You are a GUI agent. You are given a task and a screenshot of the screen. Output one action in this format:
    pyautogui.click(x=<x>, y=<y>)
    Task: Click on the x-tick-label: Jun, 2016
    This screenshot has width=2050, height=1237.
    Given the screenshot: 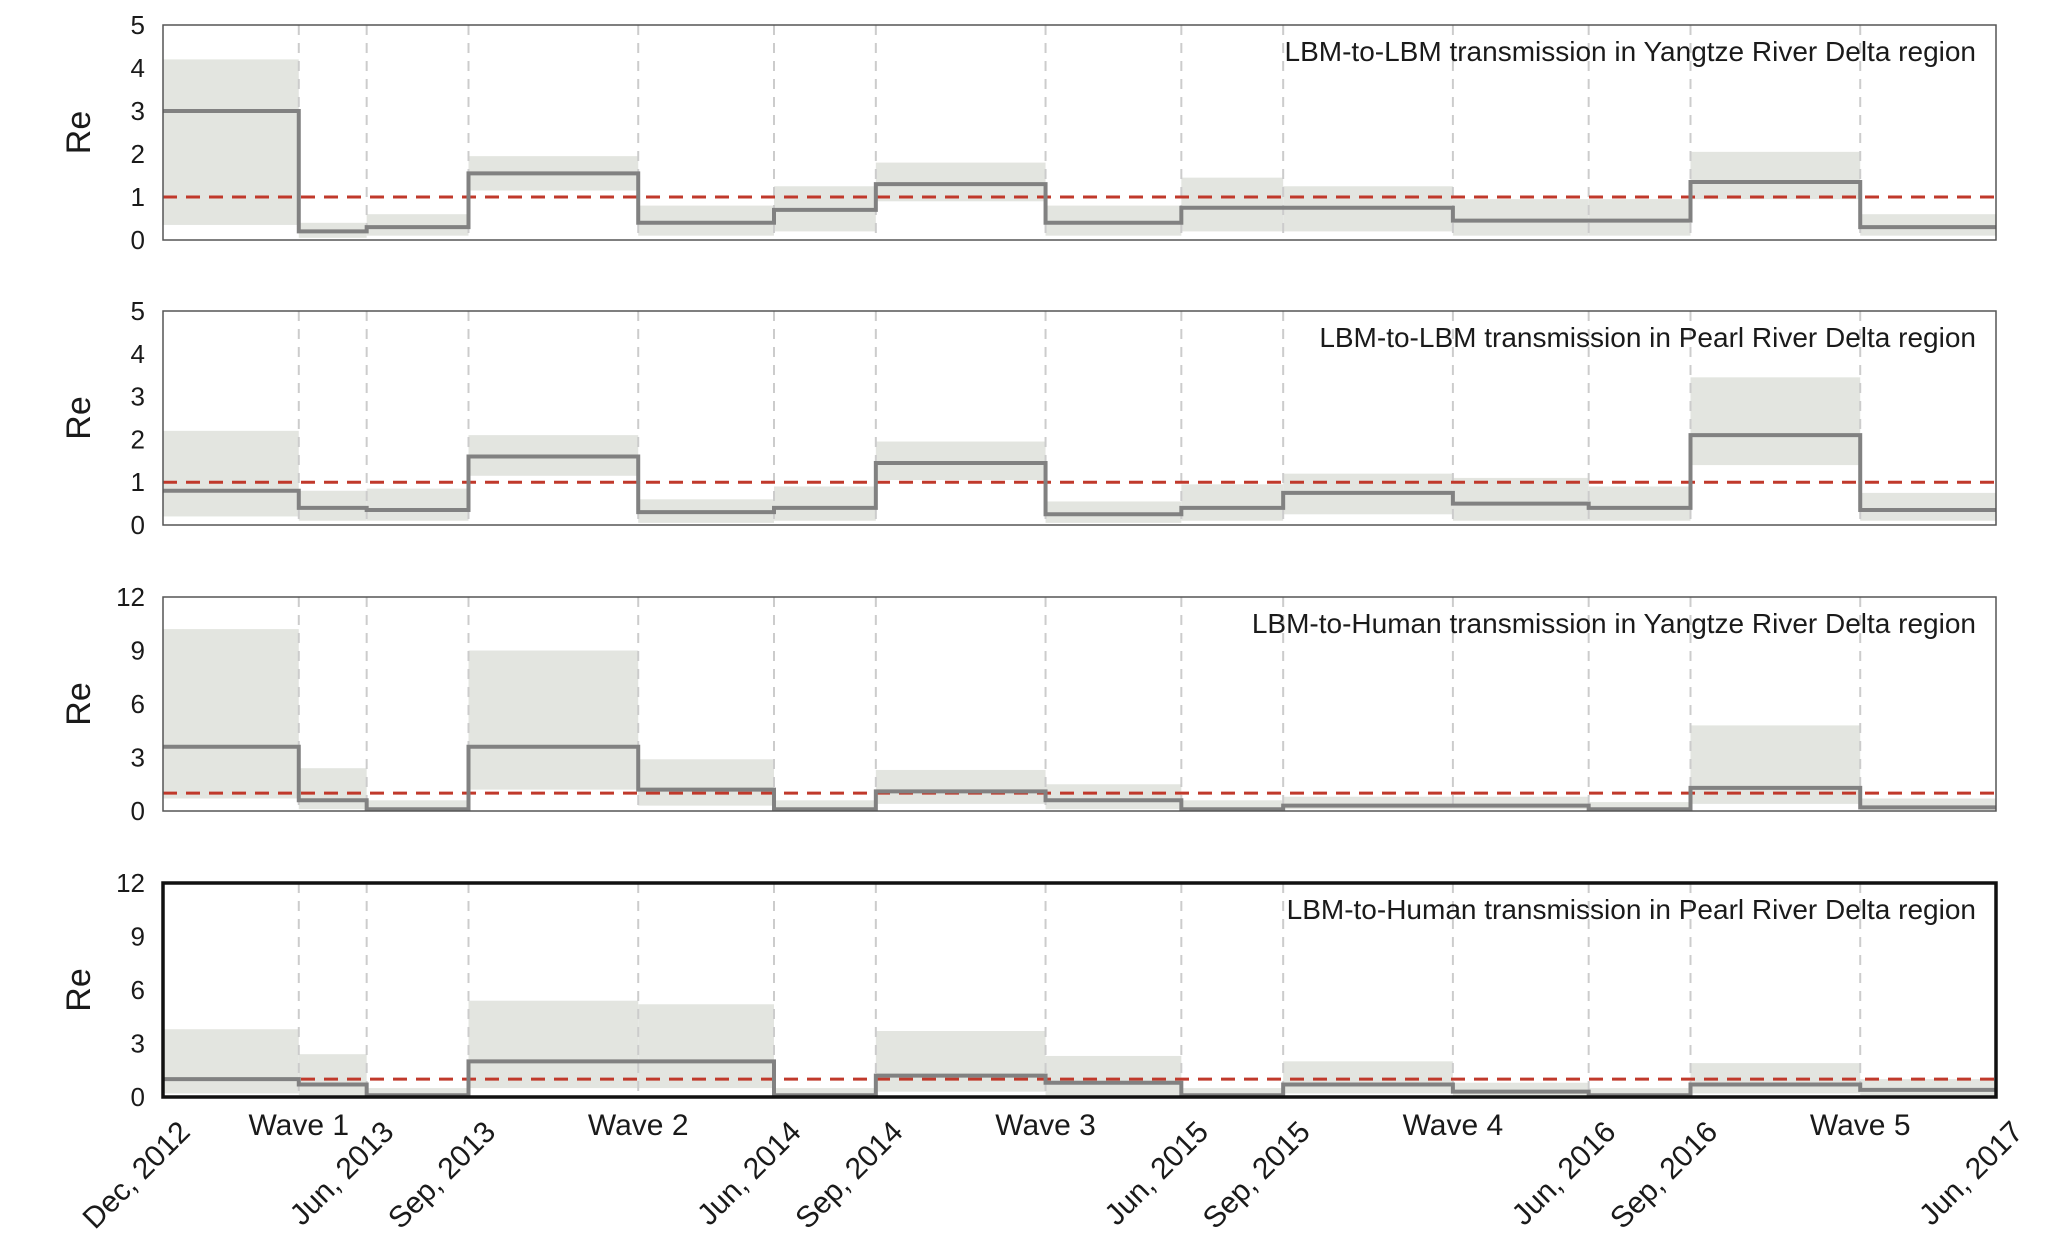 What is the action you would take?
    pyautogui.click(x=1564, y=1173)
    